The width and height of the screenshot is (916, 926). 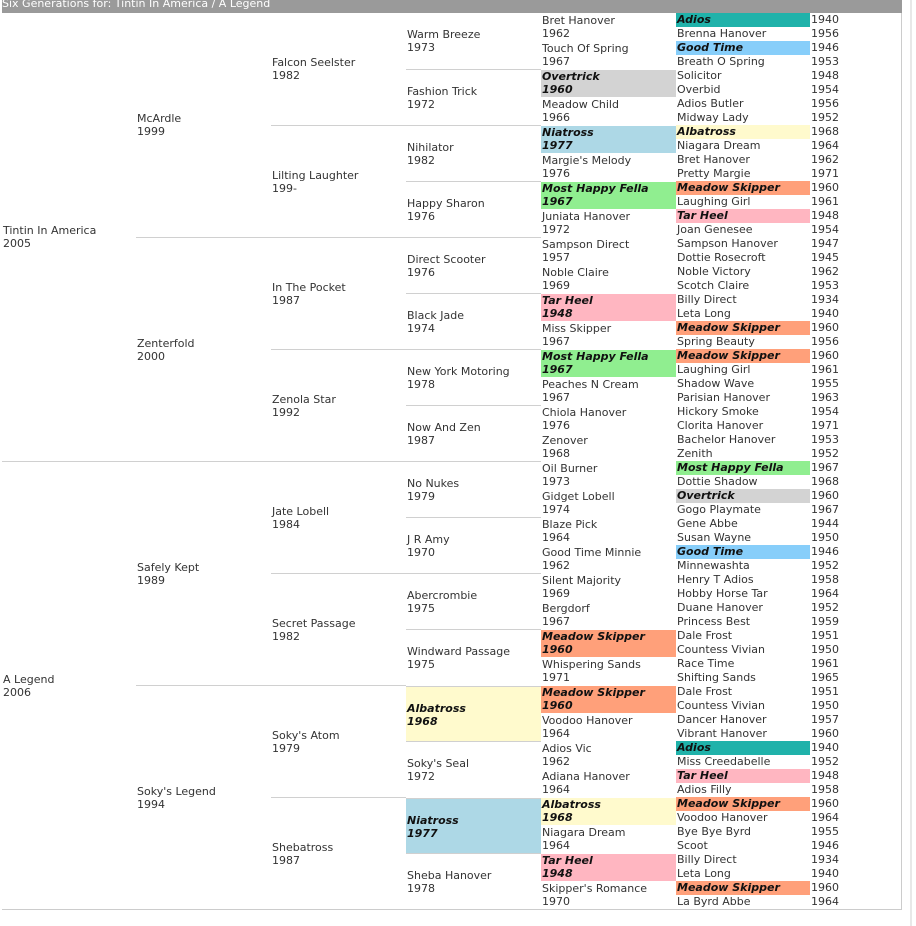 I want to click on horse-name: Meadow Skipper, so click(x=593, y=636).